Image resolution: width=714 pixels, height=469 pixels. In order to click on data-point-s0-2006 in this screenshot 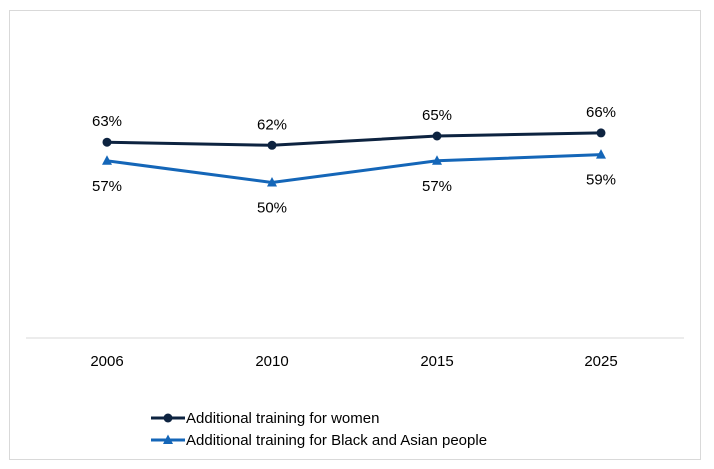, I will do `click(107, 142)`.